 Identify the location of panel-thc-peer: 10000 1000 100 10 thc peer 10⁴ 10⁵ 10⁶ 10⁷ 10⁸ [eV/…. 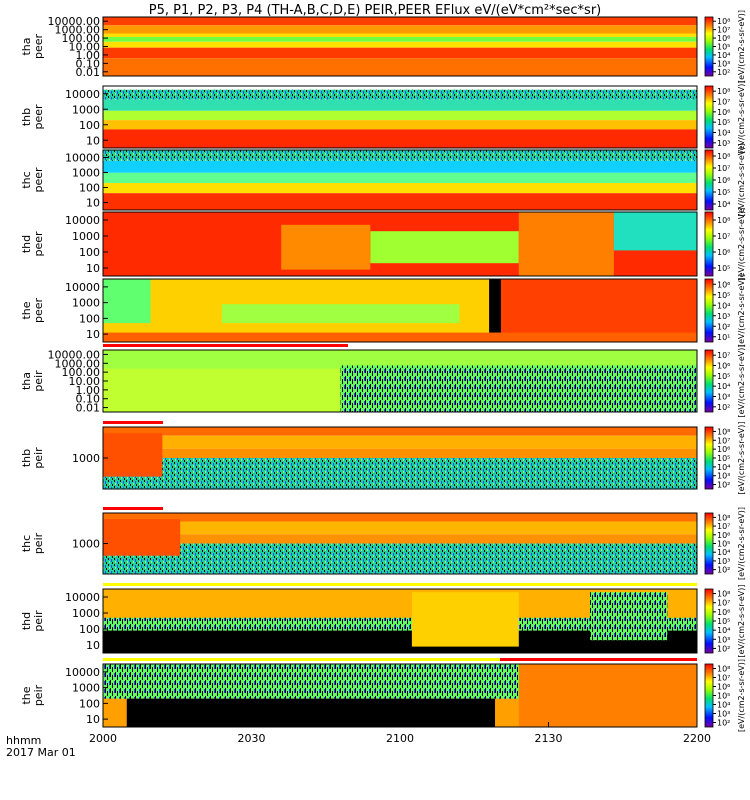
(383, 179).